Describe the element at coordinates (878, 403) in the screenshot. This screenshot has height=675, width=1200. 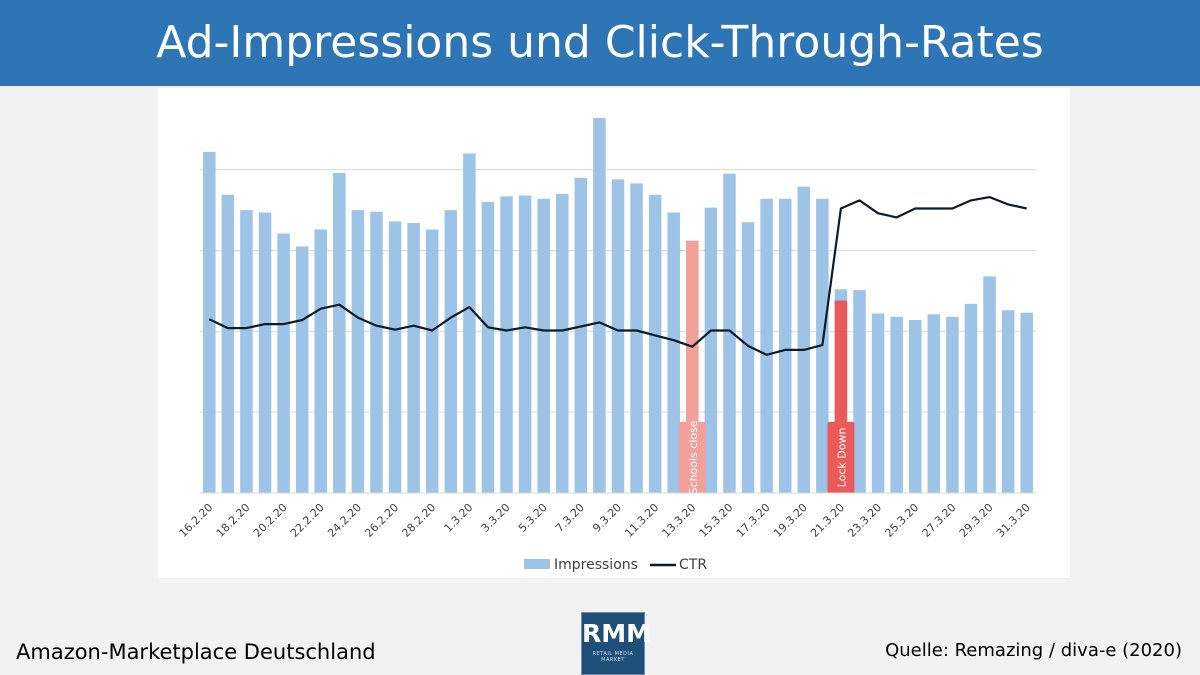
I see `impressions-bar-23.3.20` at that location.